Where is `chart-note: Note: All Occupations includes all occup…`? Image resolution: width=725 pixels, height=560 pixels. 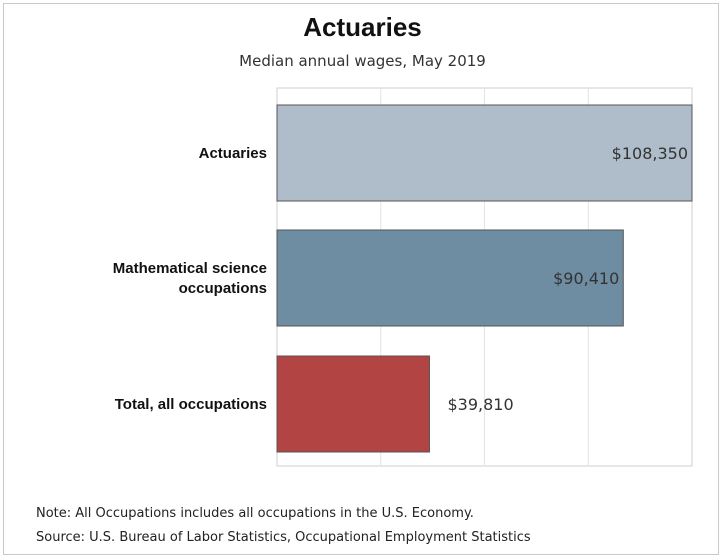
chart-note: Note: All Occupations includes all occup… is located at coordinates (255, 513).